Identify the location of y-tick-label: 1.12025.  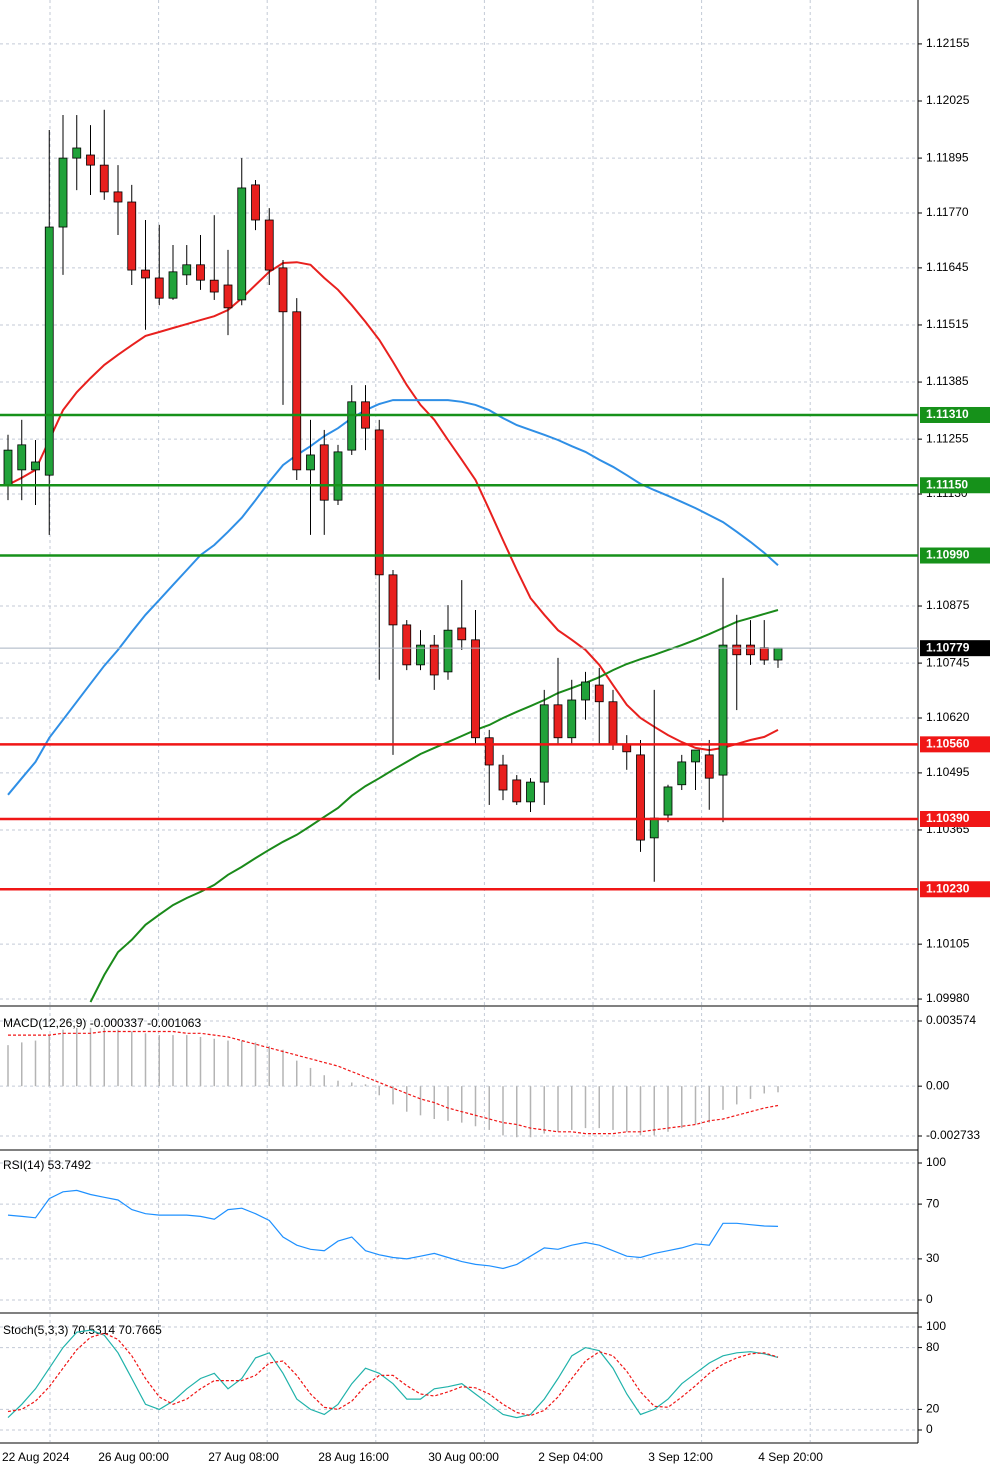
(948, 100).